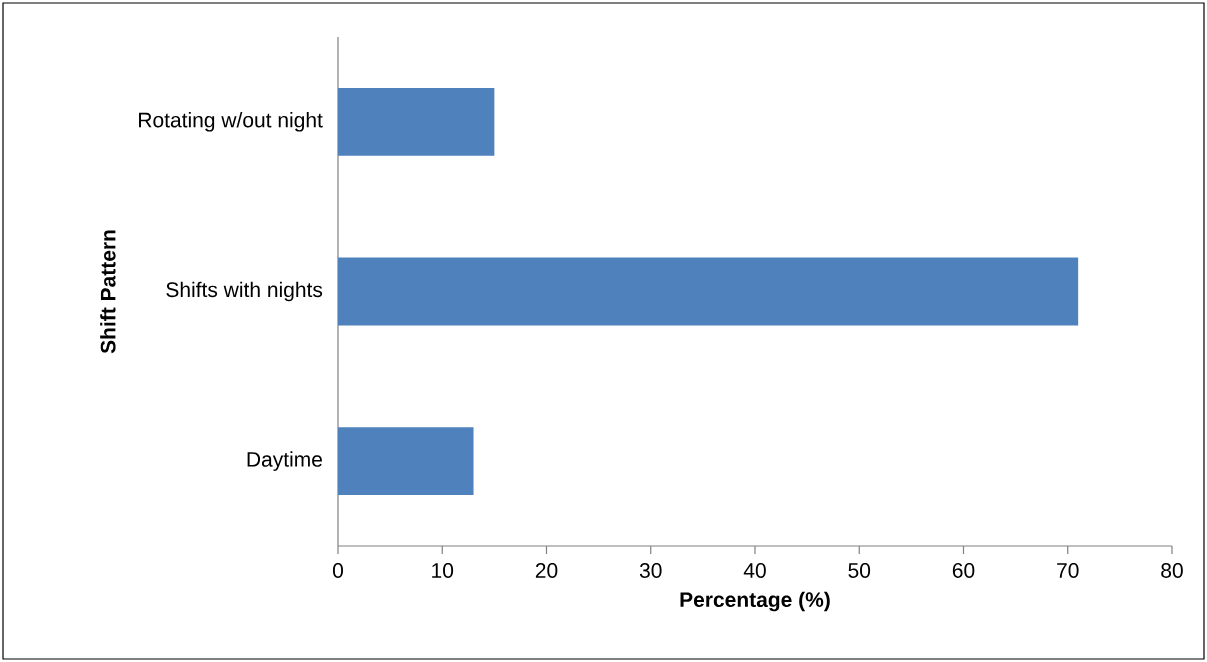 The width and height of the screenshot is (1207, 662). I want to click on x-tick-label: 70, so click(1068, 570).